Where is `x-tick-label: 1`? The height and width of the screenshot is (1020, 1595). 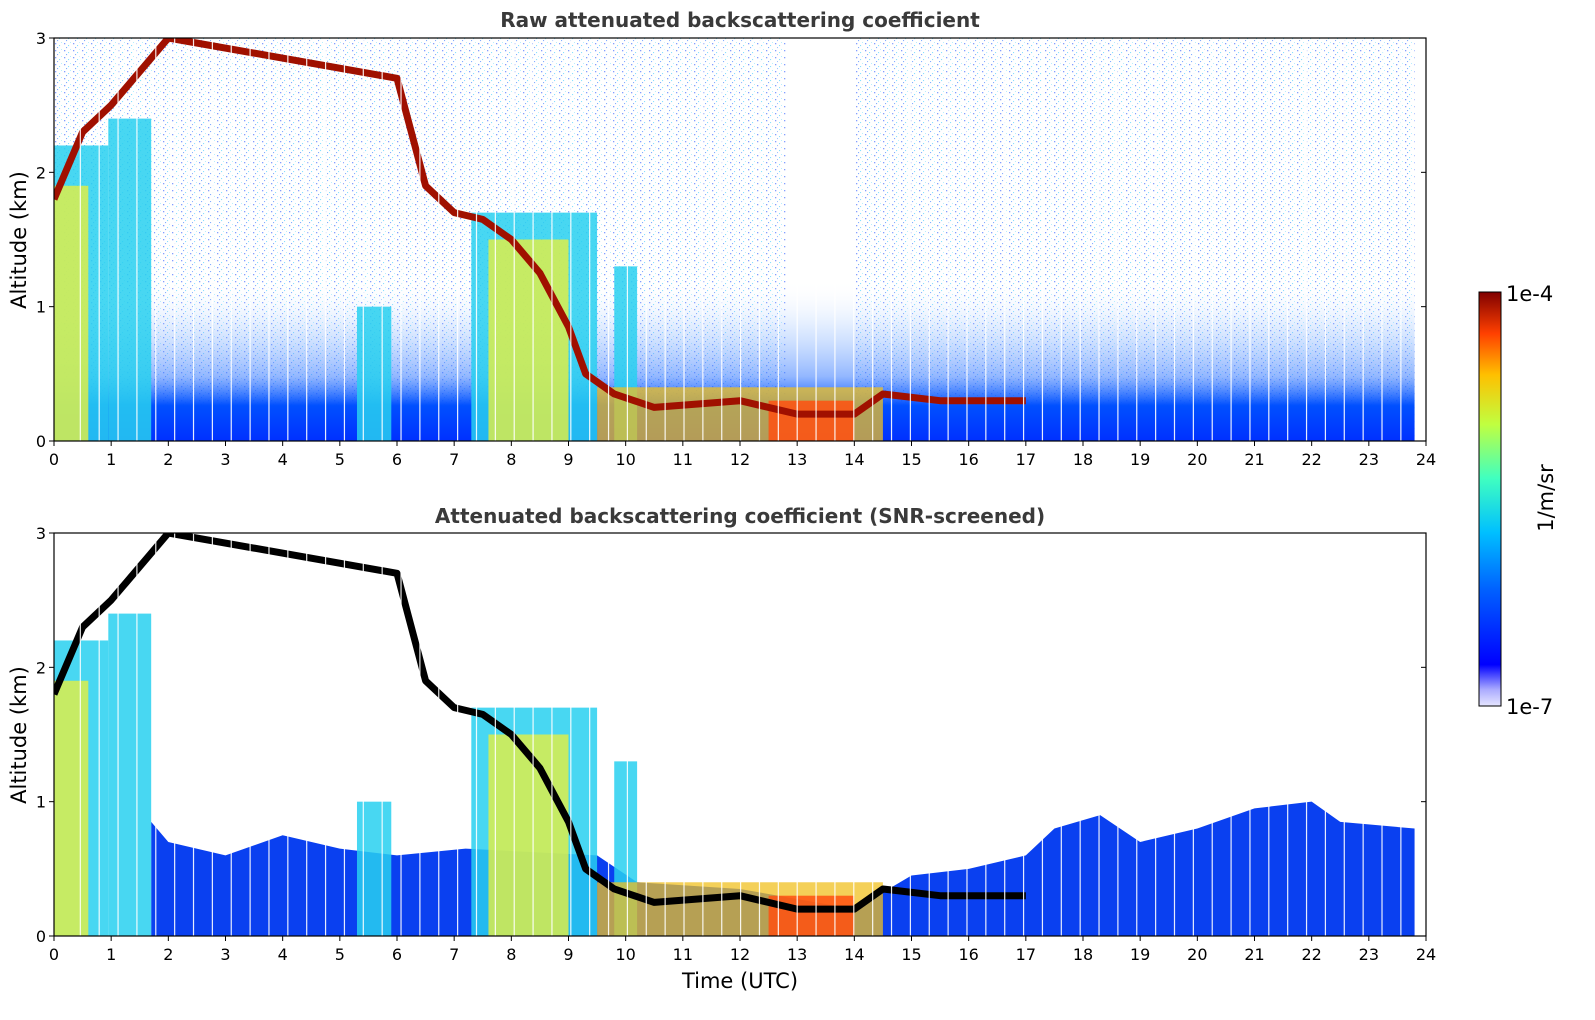 x-tick-label: 1 is located at coordinates (111, 954).